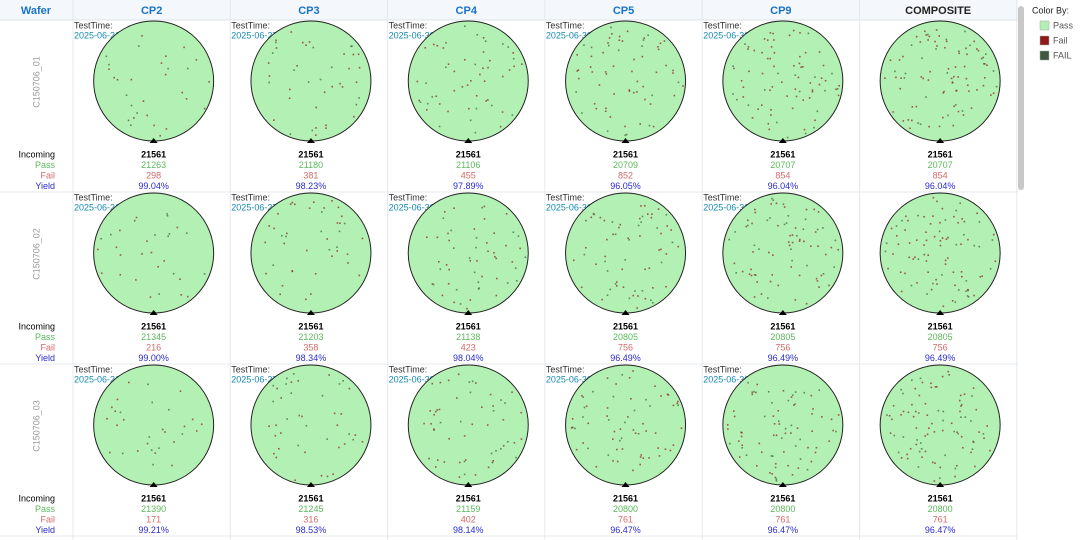 The image size is (1080, 540). I want to click on legend-swatch, so click(1044, 25).